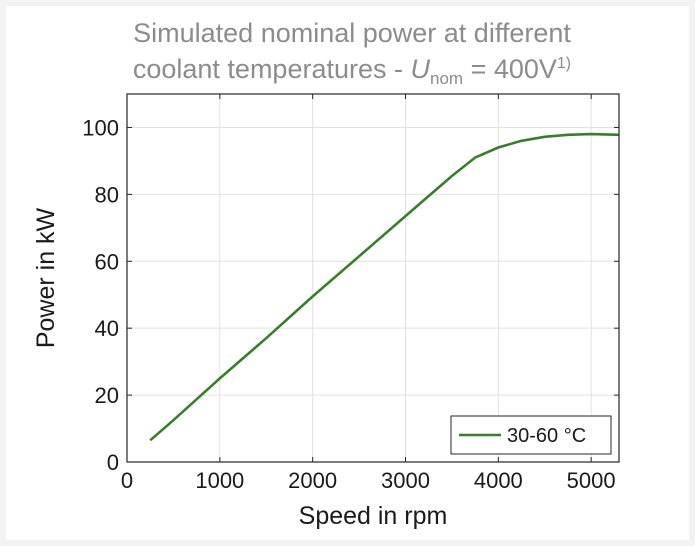  What do you see at coordinates (352, 33) in the screenshot?
I see `chart-title-line-1: Simulated nominal power at different` at bounding box center [352, 33].